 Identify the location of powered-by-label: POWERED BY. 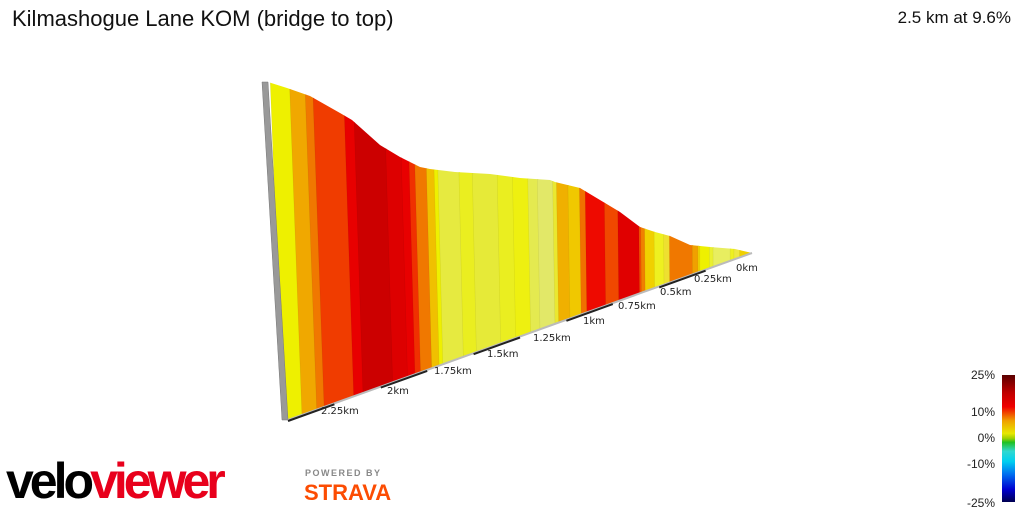
(343, 473).